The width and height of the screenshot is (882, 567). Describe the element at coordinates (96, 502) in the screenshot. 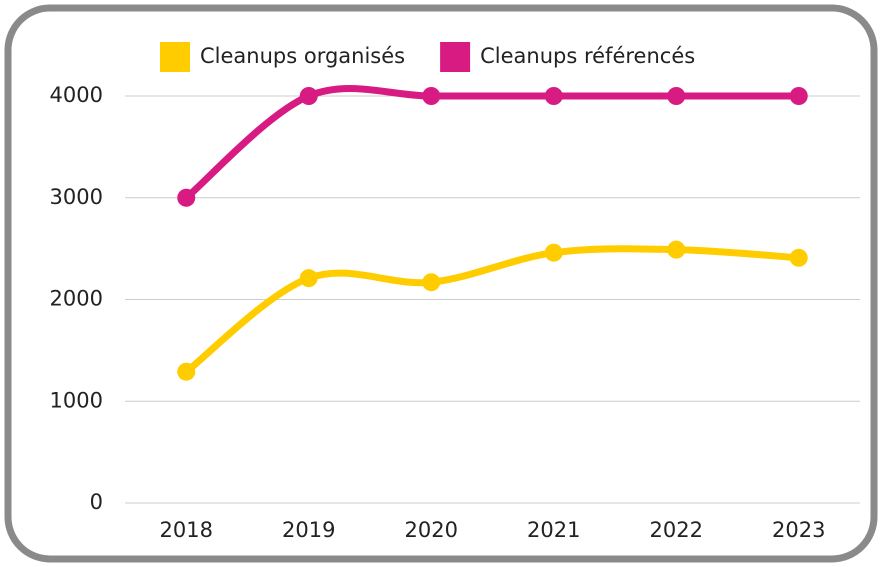

I see `y-tick-label: 0` at that location.